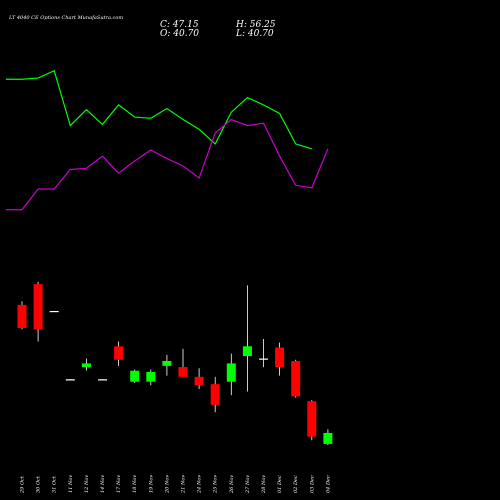  Describe the element at coordinates (119, 484) in the screenshot. I see `x-tick-label: 17 Nov` at that location.